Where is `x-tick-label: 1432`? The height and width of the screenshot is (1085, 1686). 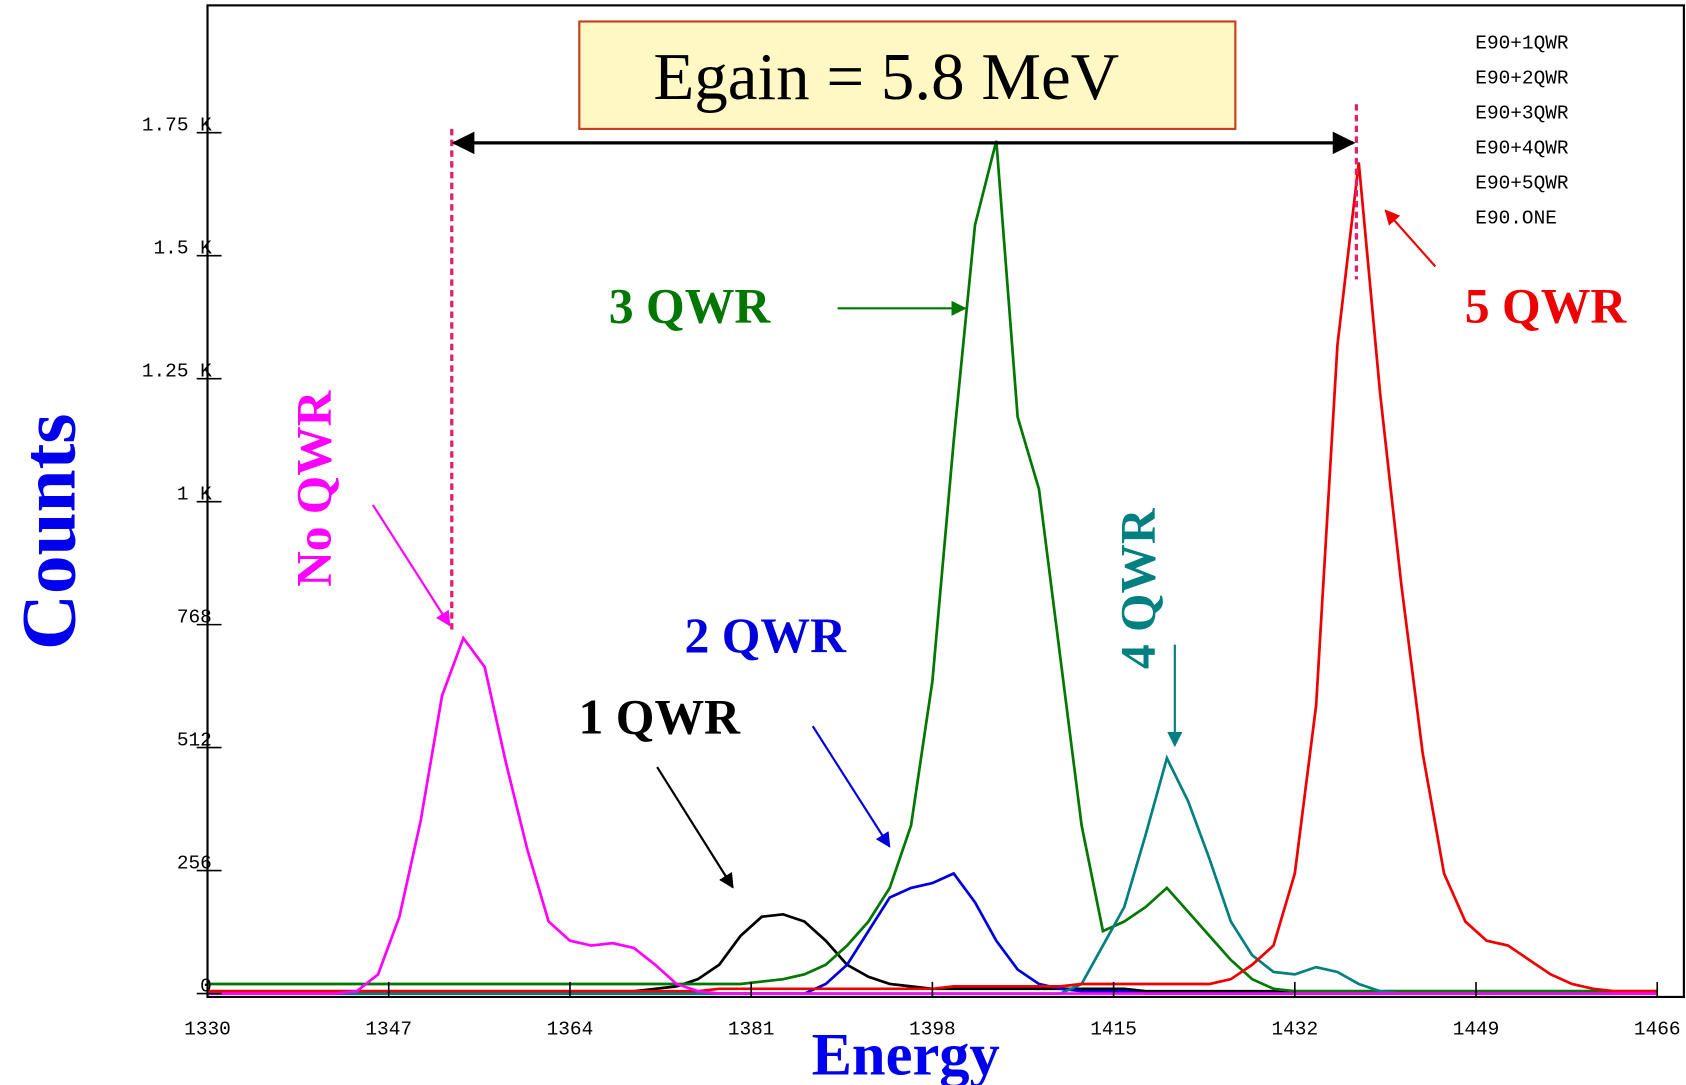
x-tick-label: 1432 is located at coordinates (1294, 1030).